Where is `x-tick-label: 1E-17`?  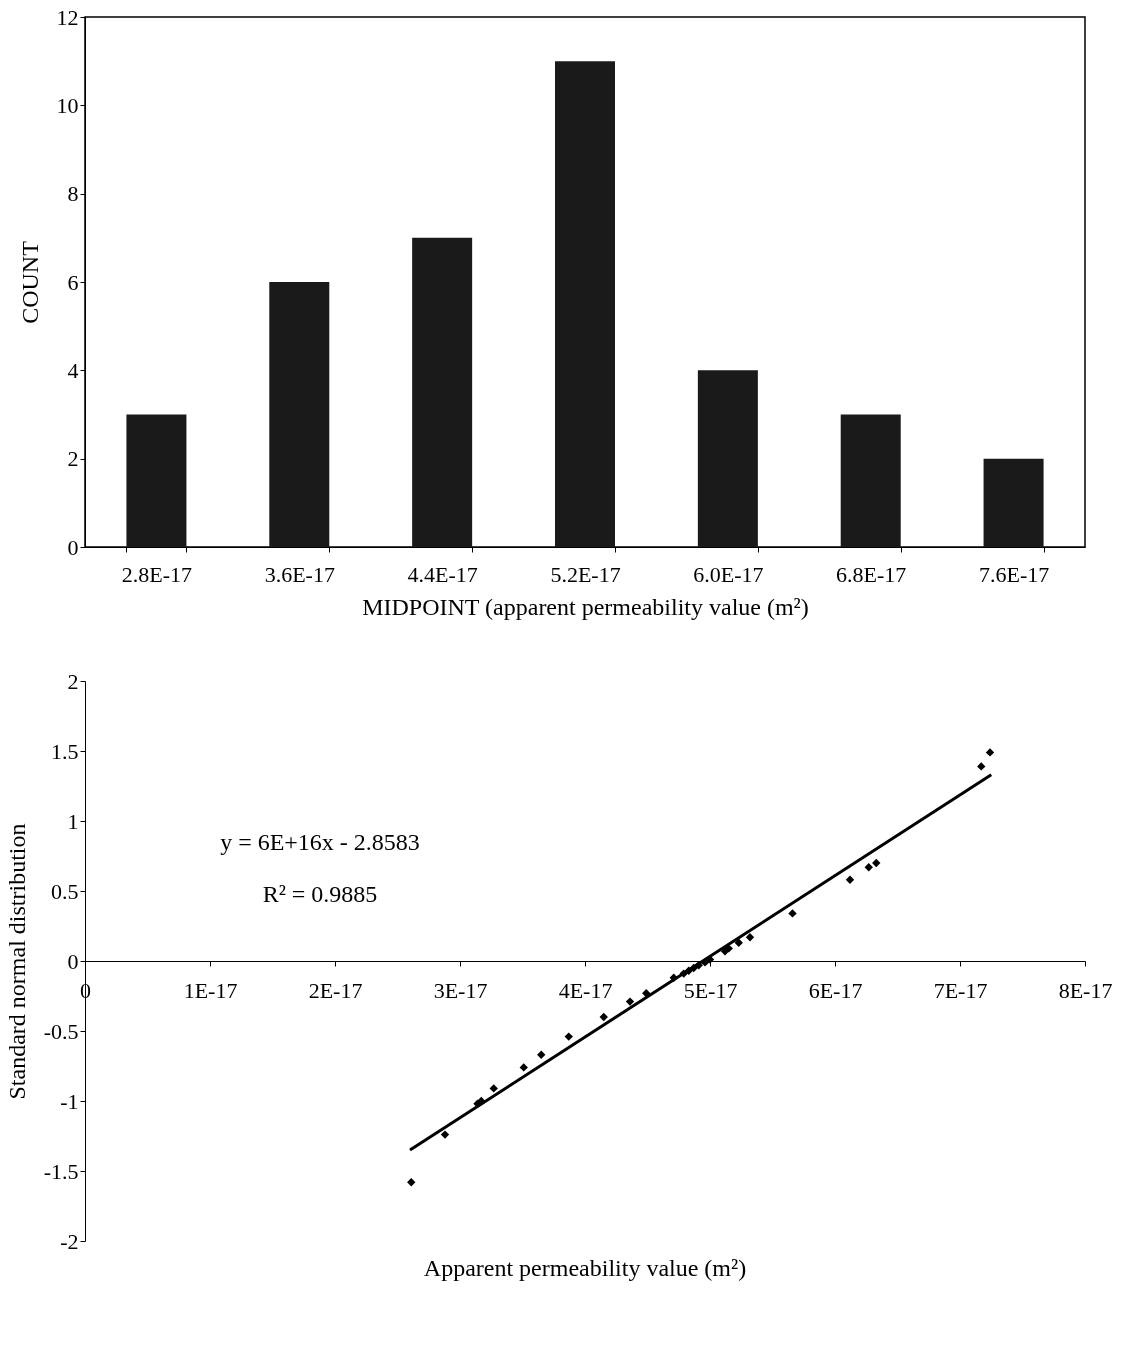
x-tick-label: 1E-17 is located at coordinates (210, 990).